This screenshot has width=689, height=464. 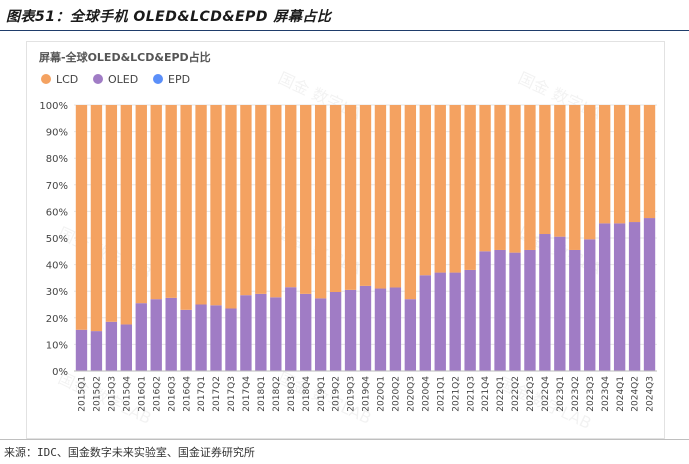 What do you see at coordinates (60, 372) in the screenshot?
I see `y-tick-label: 0%` at bounding box center [60, 372].